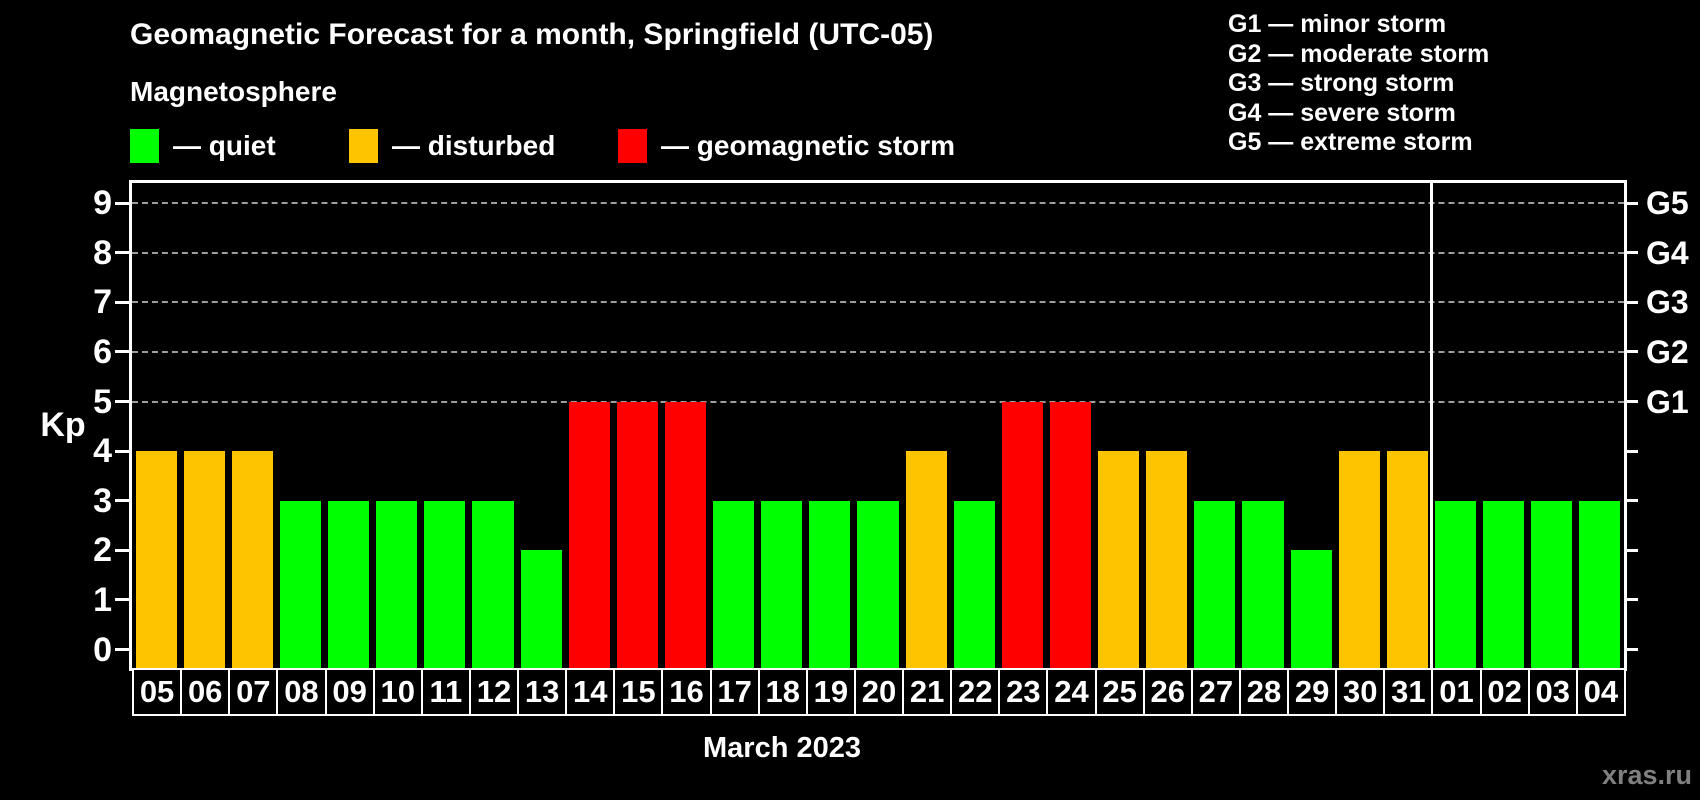  Describe the element at coordinates (1342, 112) in the screenshot. I see `storm-scale-line: G4 — severe storm` at that location.